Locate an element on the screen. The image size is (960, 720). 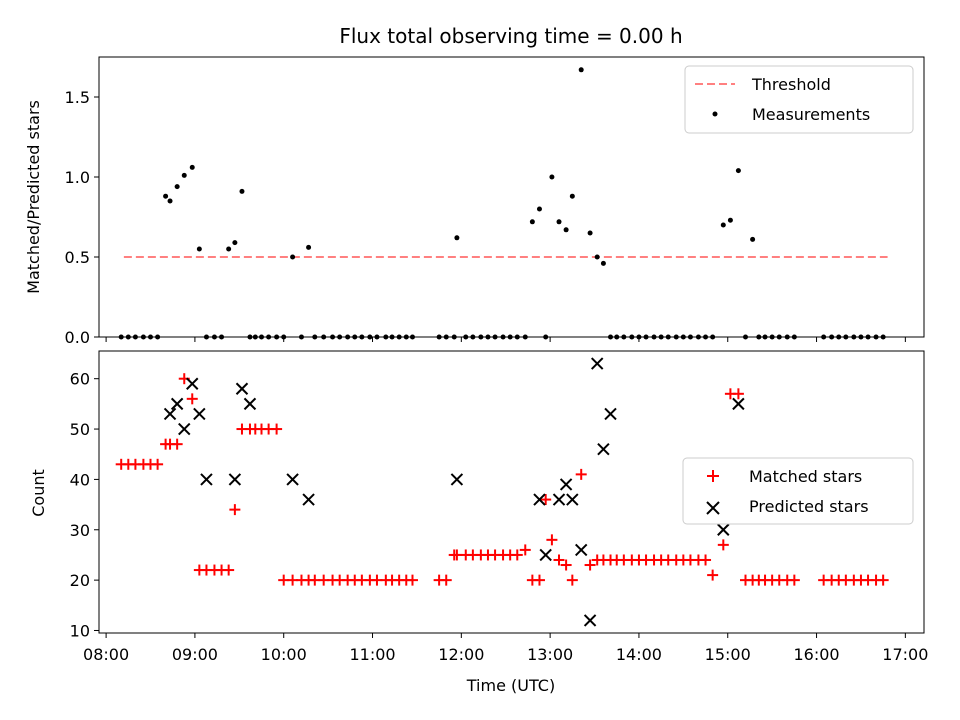
bottom-x-tick-label: 10:00 is located at coordinates (284, 654).